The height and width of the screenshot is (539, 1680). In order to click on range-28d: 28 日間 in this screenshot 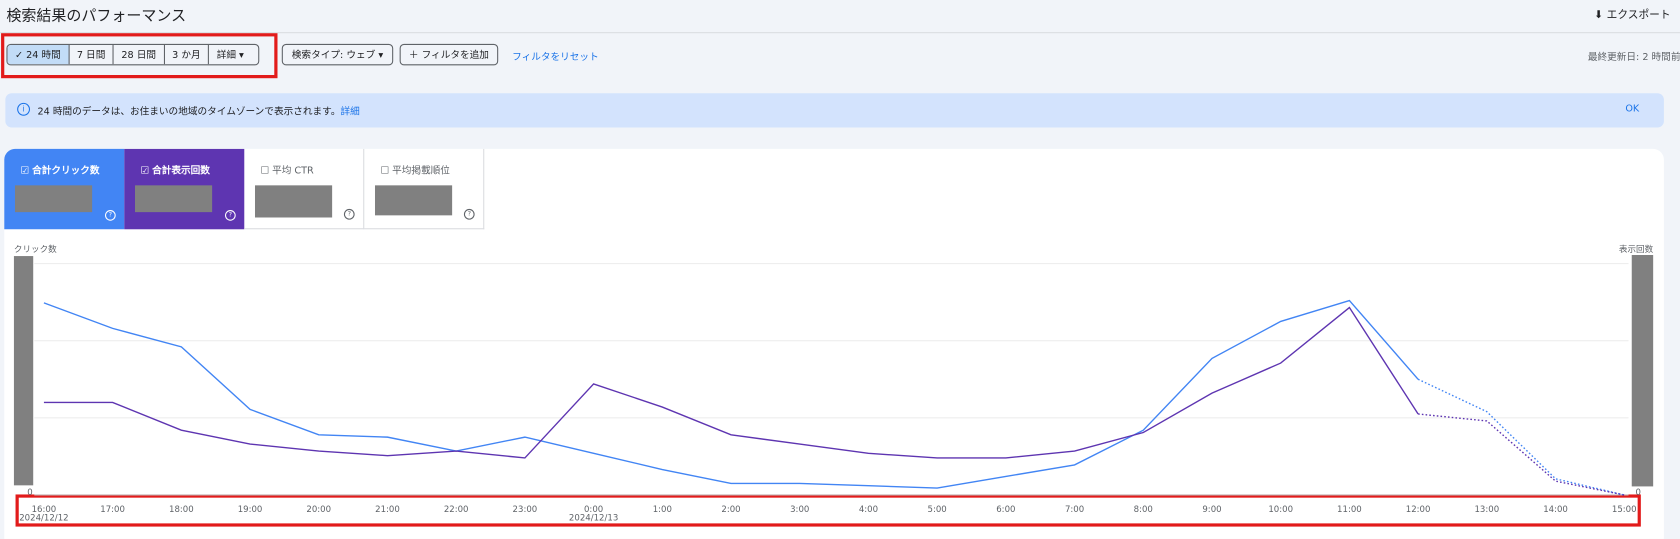, I will do `click(139, 54)`.